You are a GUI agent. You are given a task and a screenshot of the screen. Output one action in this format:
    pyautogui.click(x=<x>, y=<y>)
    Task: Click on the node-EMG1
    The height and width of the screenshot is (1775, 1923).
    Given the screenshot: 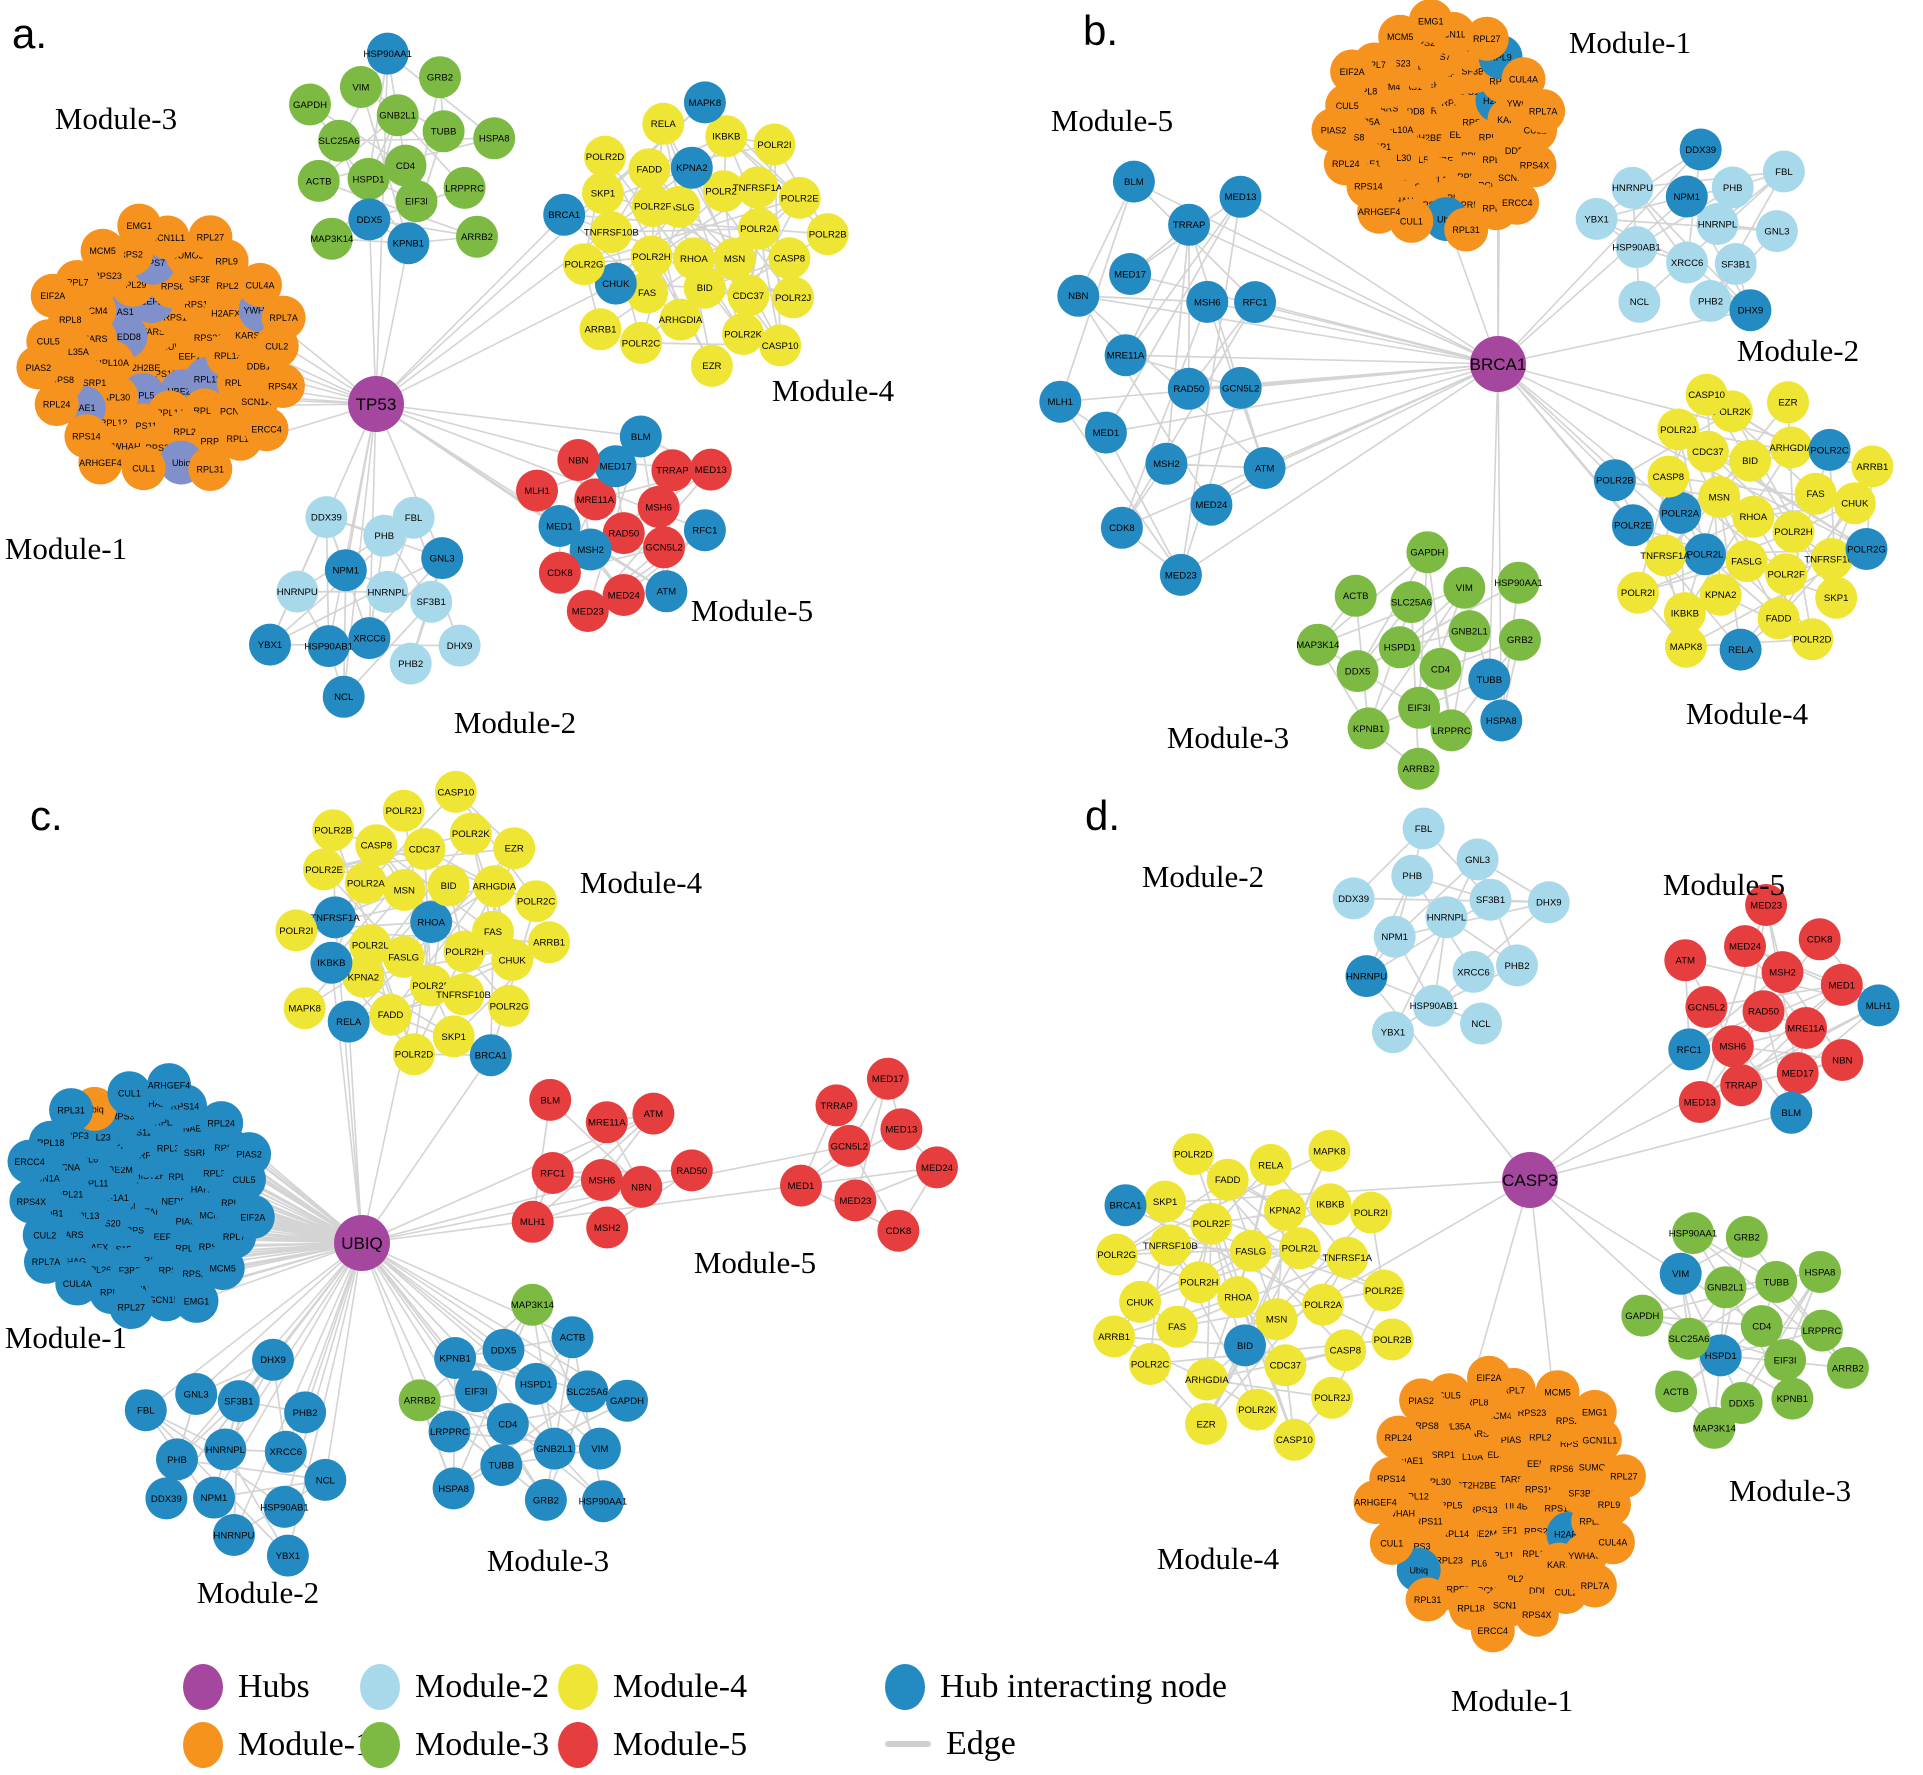 What is the action you would take?
    pyautogui.click(x=139, y=225)
    